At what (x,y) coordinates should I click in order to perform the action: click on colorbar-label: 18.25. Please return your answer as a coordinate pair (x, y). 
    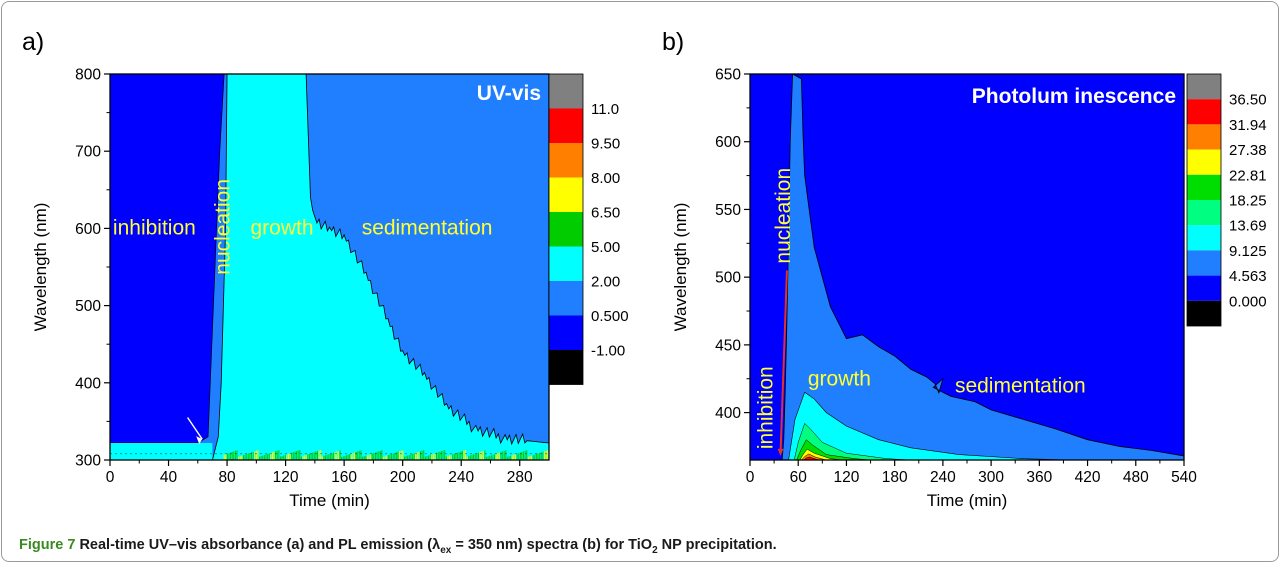
    Looking at the image, I should click on (1248, 201).